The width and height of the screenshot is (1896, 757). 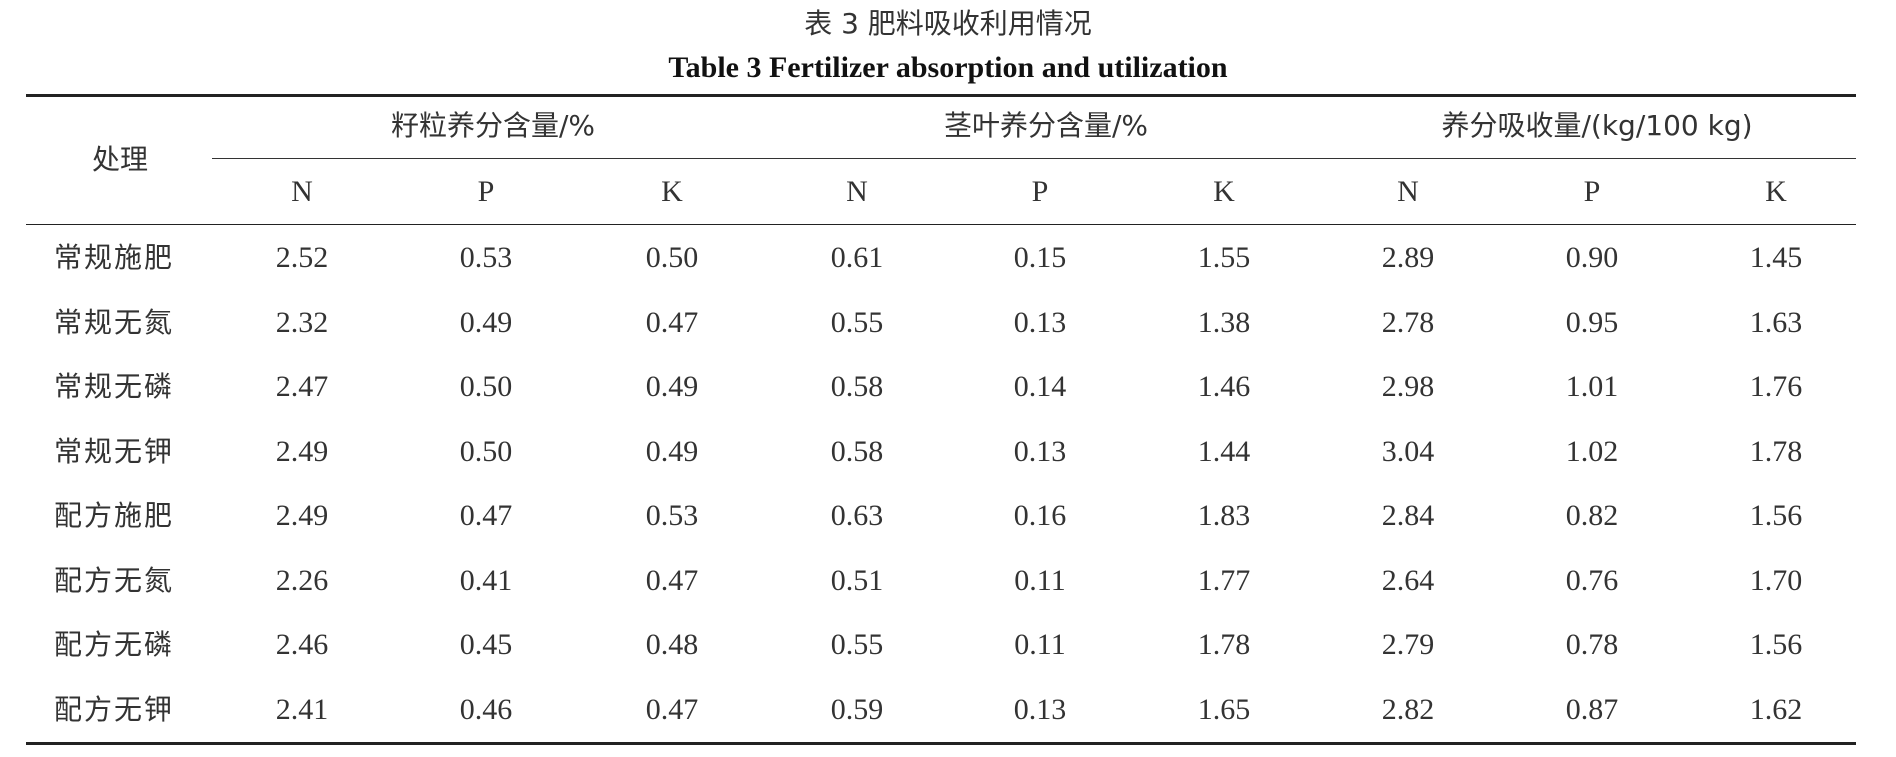 I want to click on table-cell: 0.82, so click(x=1592, y=515).